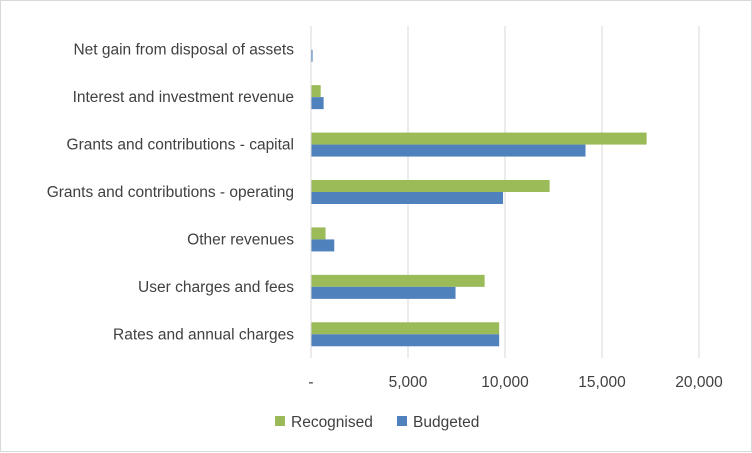 This screenshot has width=752, height=453. What do you see at coordinates (310, 382) in the screenshot?
I see `x-tick-label-0: -` at bounding box center [310, 382].